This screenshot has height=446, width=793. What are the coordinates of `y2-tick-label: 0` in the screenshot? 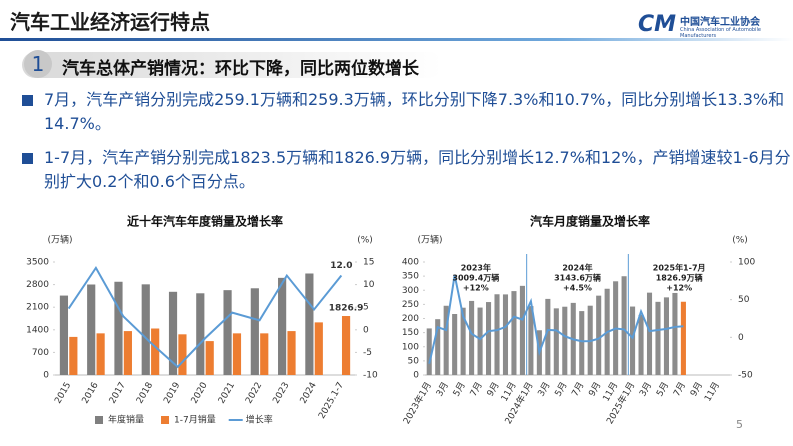 It's located at (366, 330).